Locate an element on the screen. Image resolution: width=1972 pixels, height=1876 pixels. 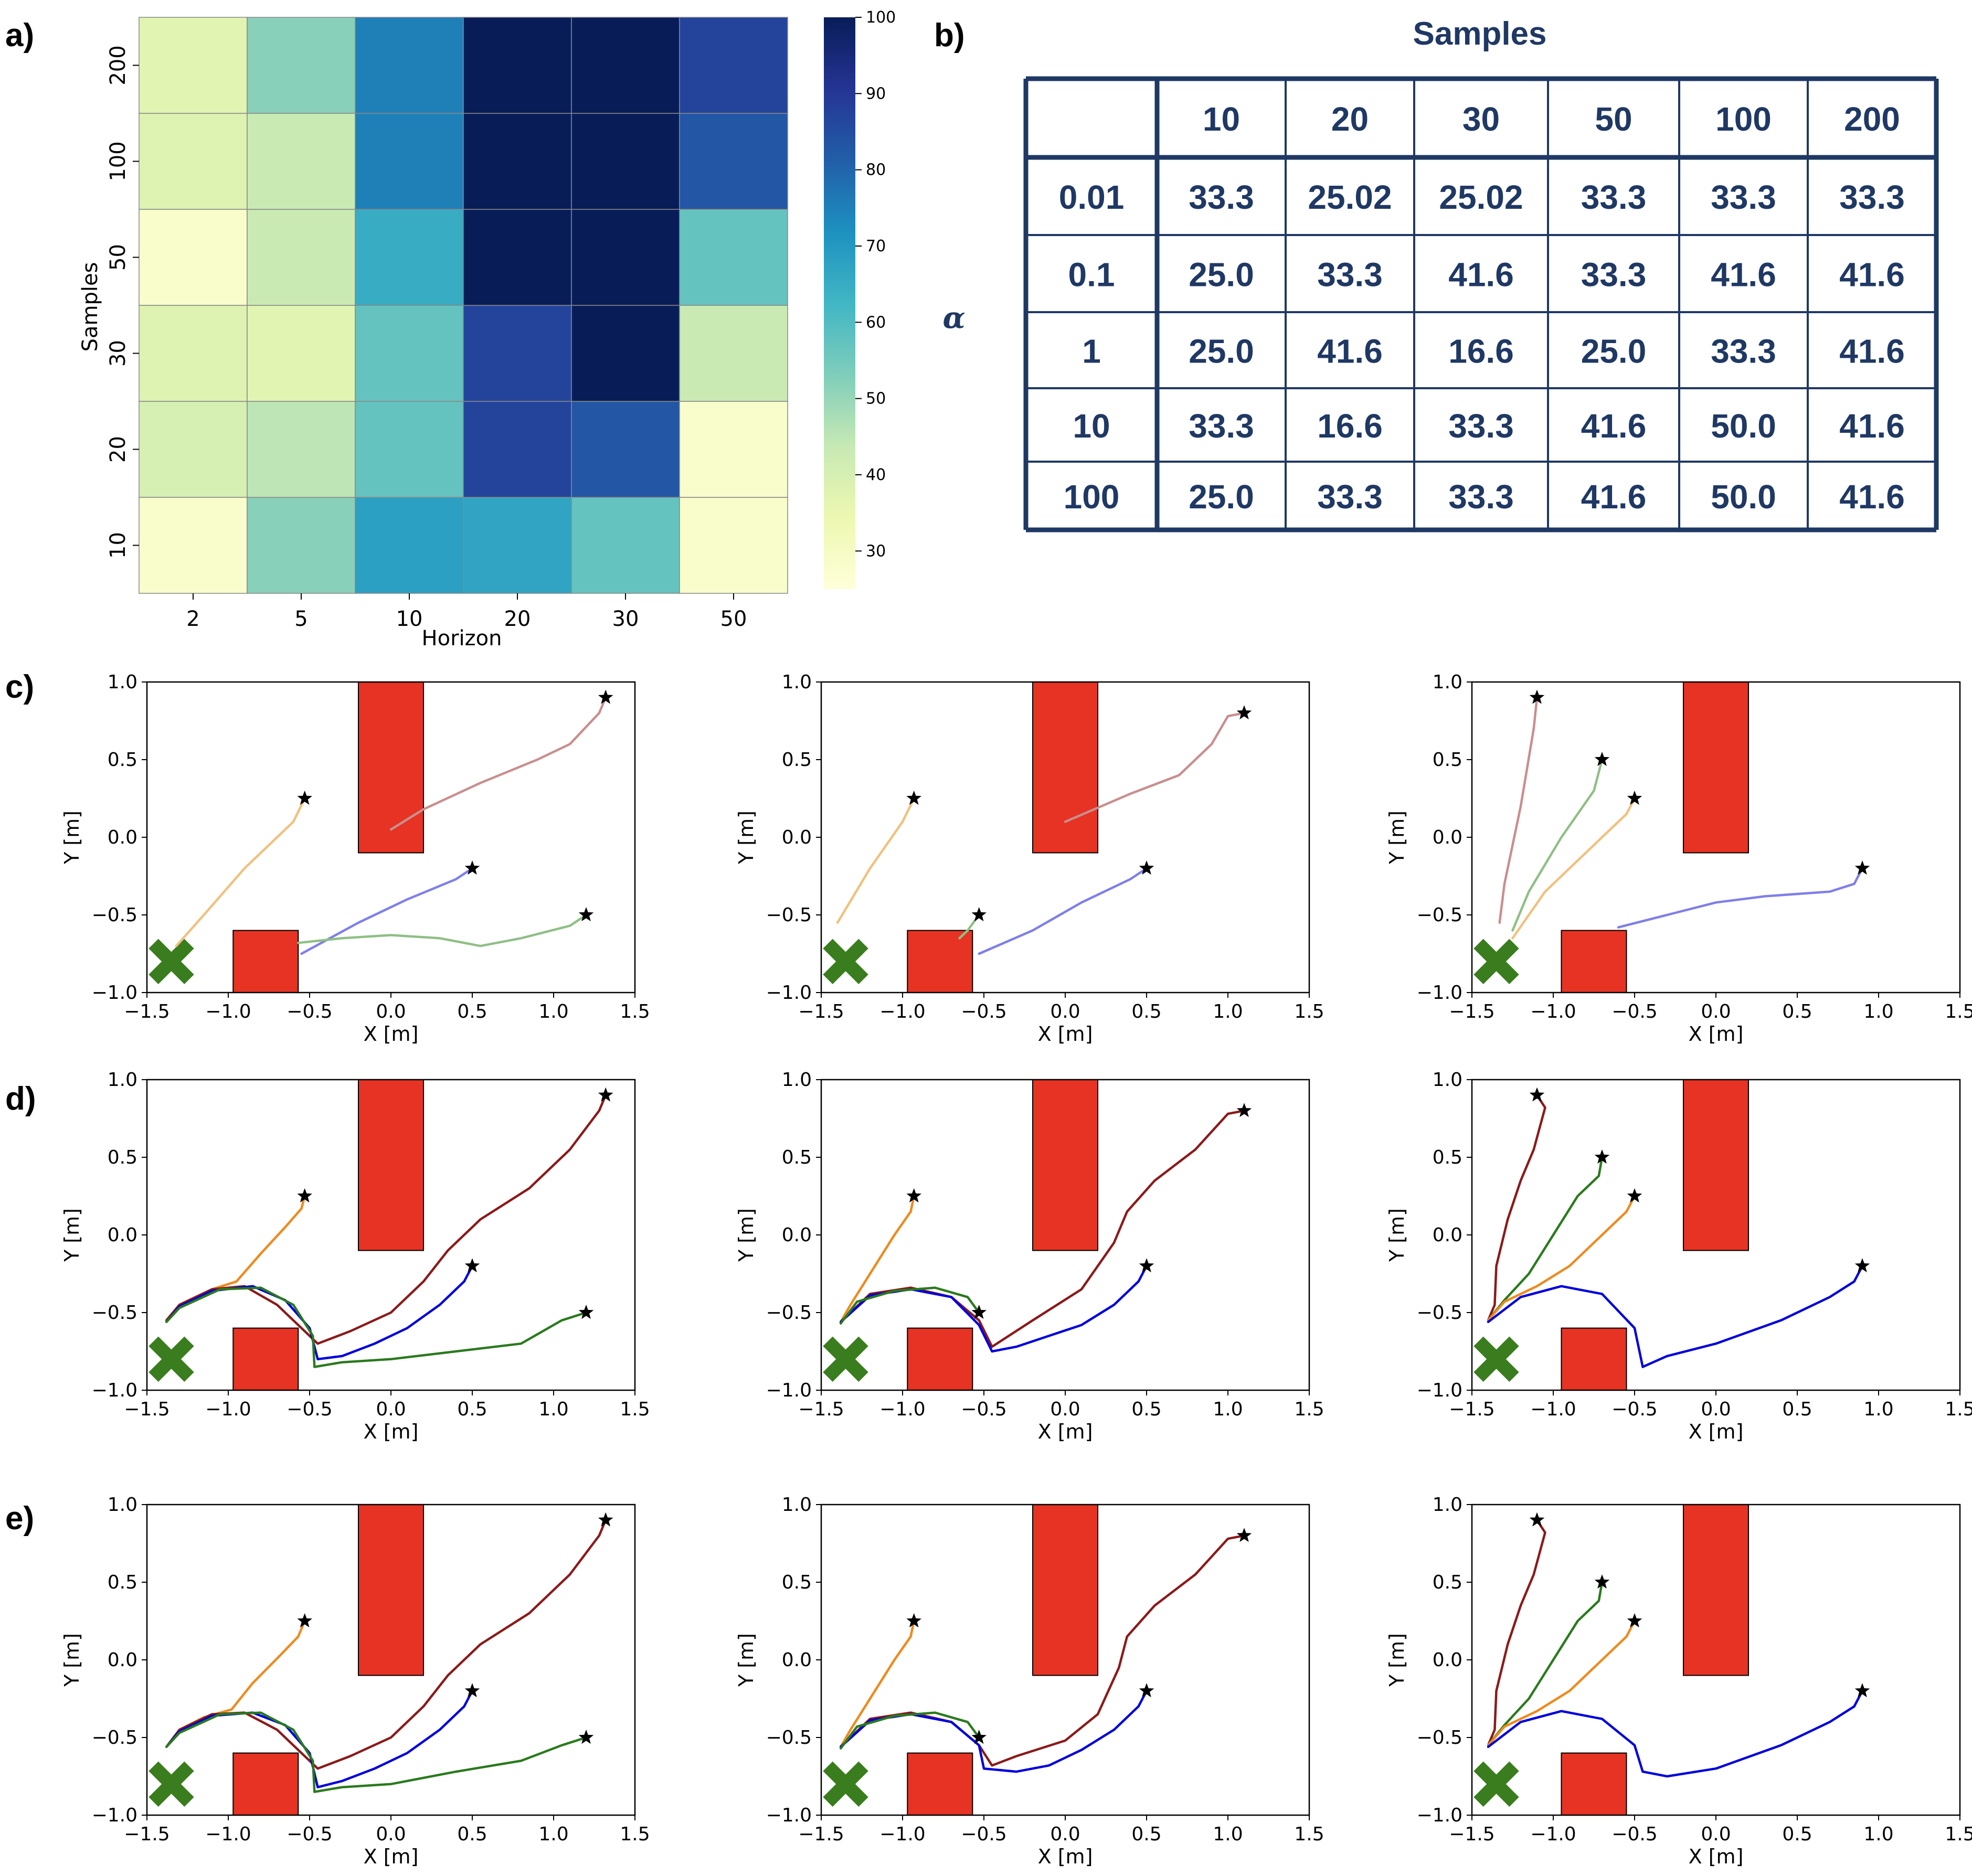
colorbar-tick-label: 40 is located at coordinates (876, 475).